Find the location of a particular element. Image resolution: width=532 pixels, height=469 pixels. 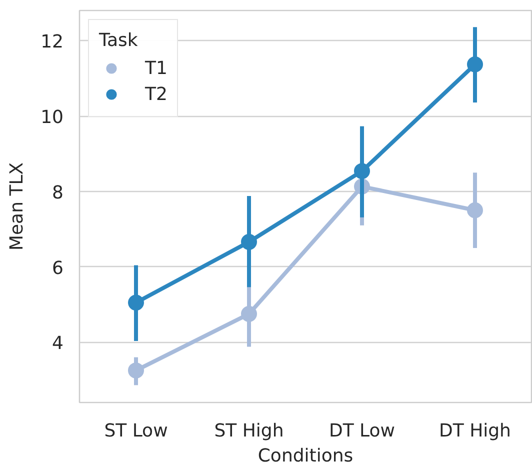

y-tick-label: 8 is located at coordinates (58, 193).